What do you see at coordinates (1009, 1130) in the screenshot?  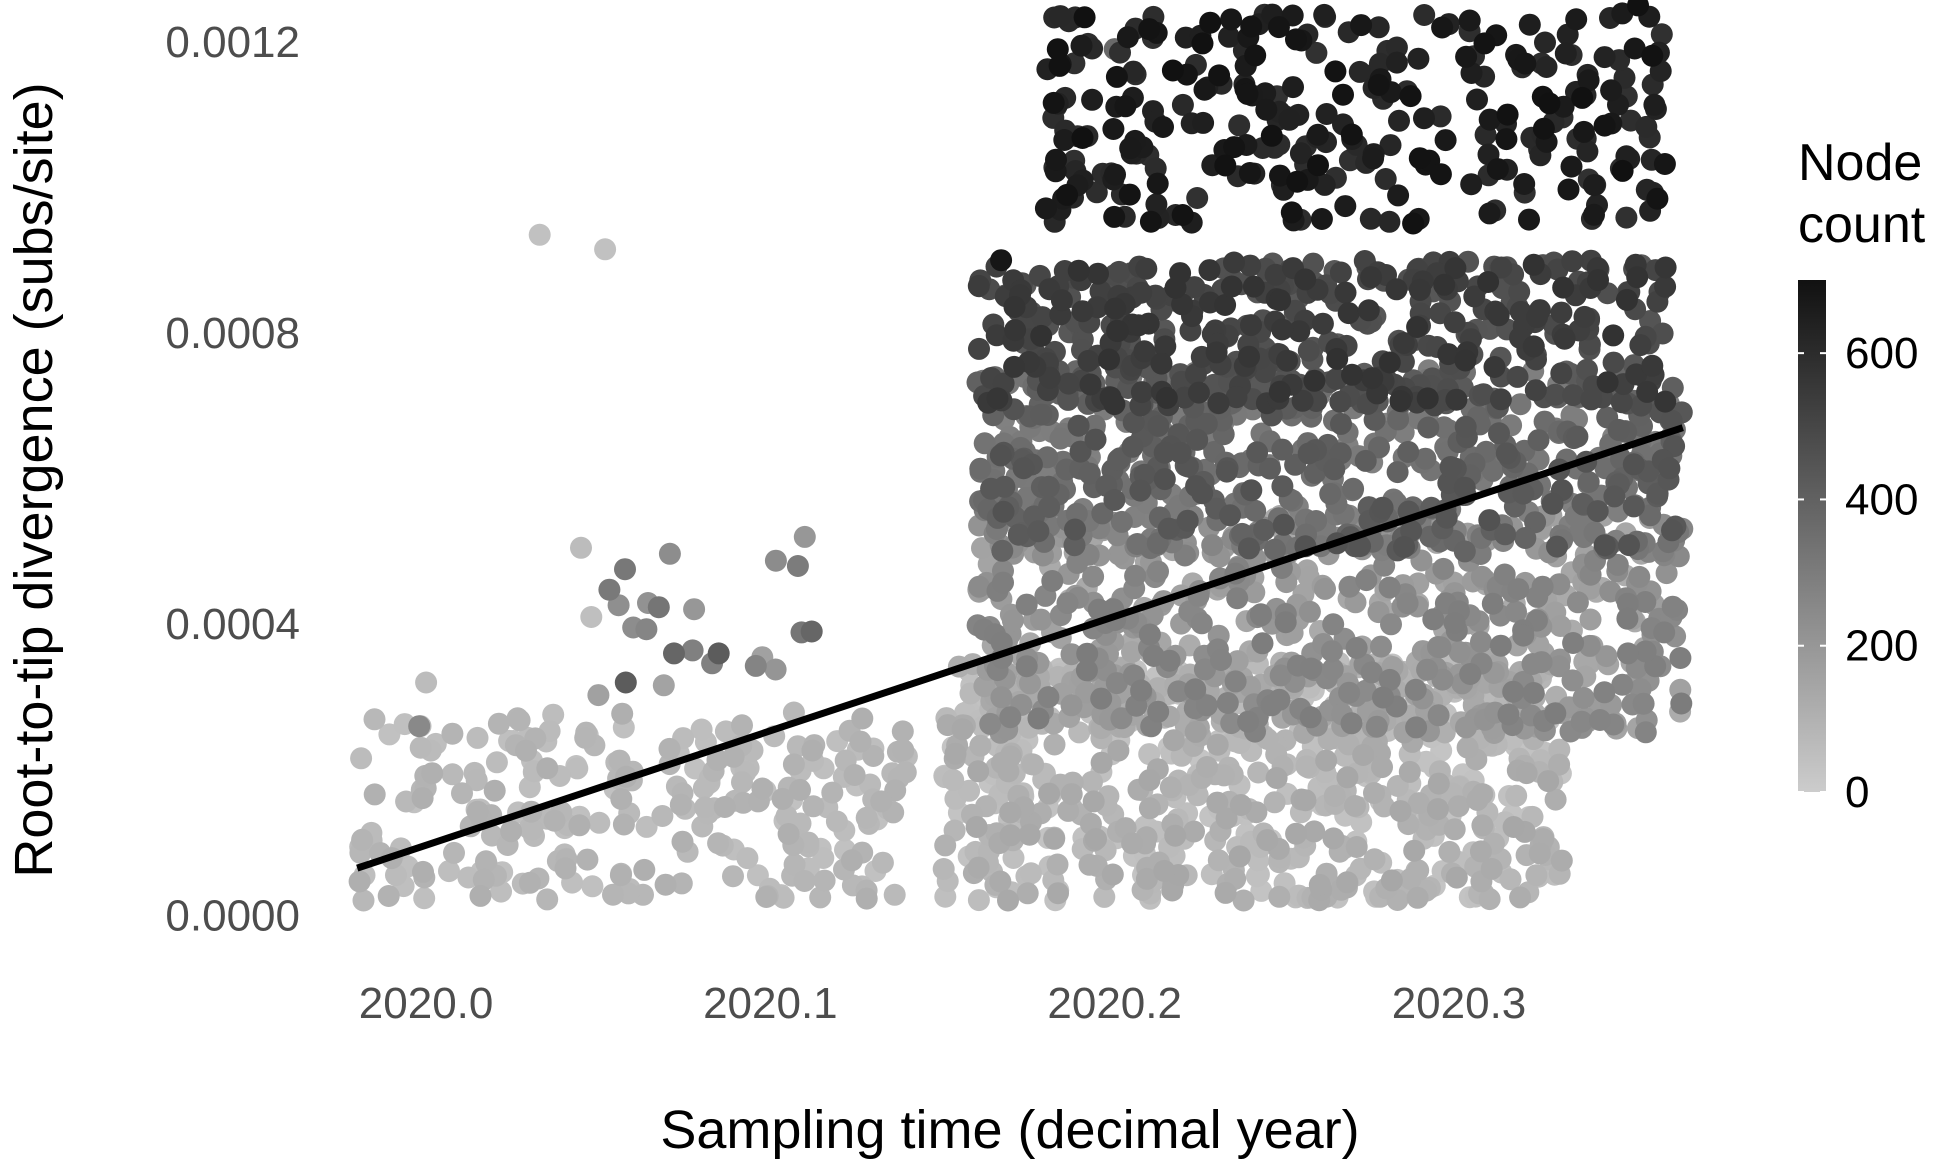 I see `x-axis-title: Sampling time (decimal year)` at bounding box center [1009, 1130].